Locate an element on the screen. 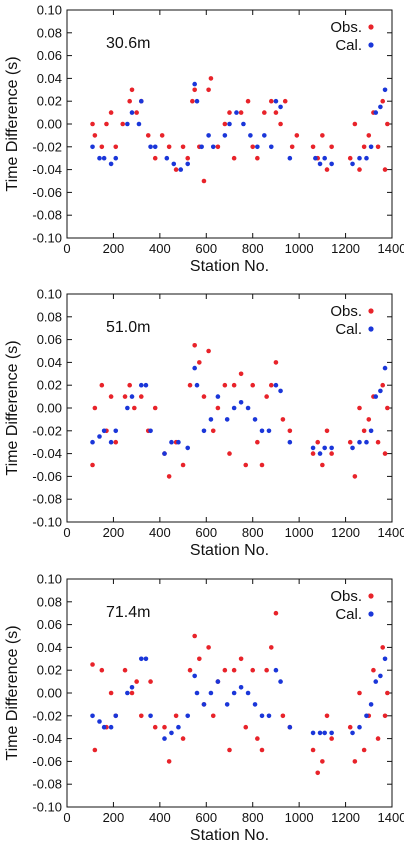 Image resolution: width=404 pixels, height=850 pixels. x-tick-label: 1400 is located at coordinates (391, 532).